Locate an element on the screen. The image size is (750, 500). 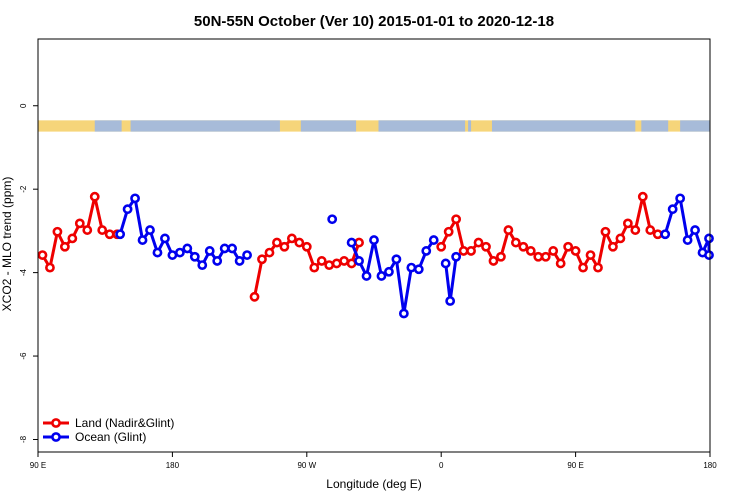
y-tick-label: -4 is located at coordinates (23, 273).